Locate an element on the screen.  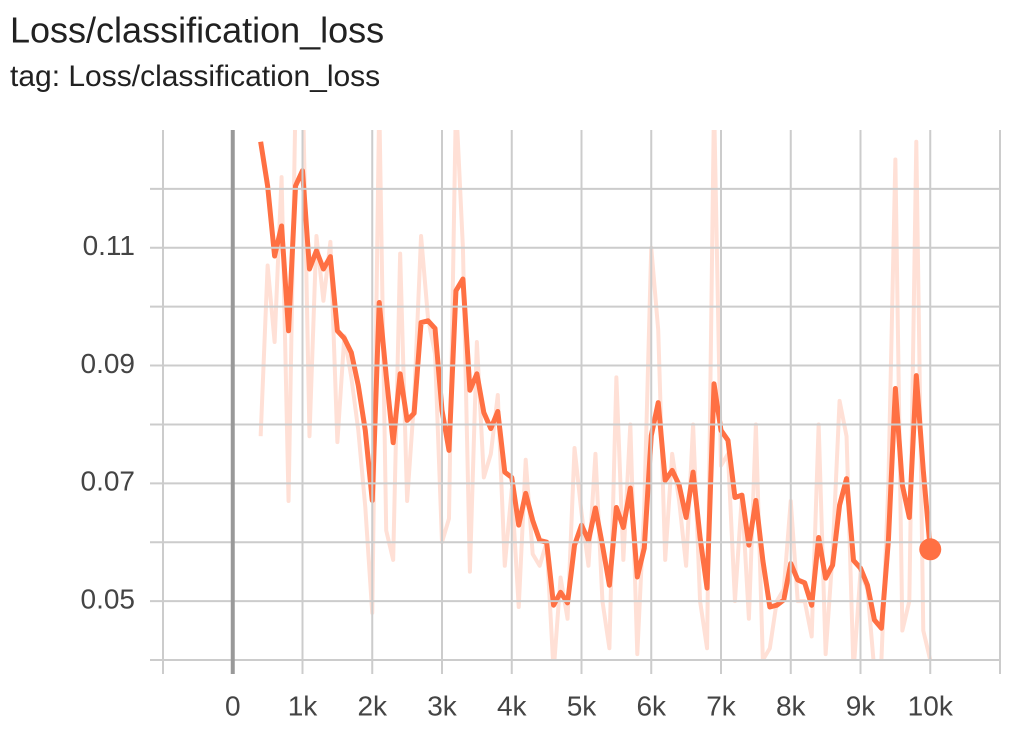
x-tick-label: 8k is located at coordinates (791, 705).